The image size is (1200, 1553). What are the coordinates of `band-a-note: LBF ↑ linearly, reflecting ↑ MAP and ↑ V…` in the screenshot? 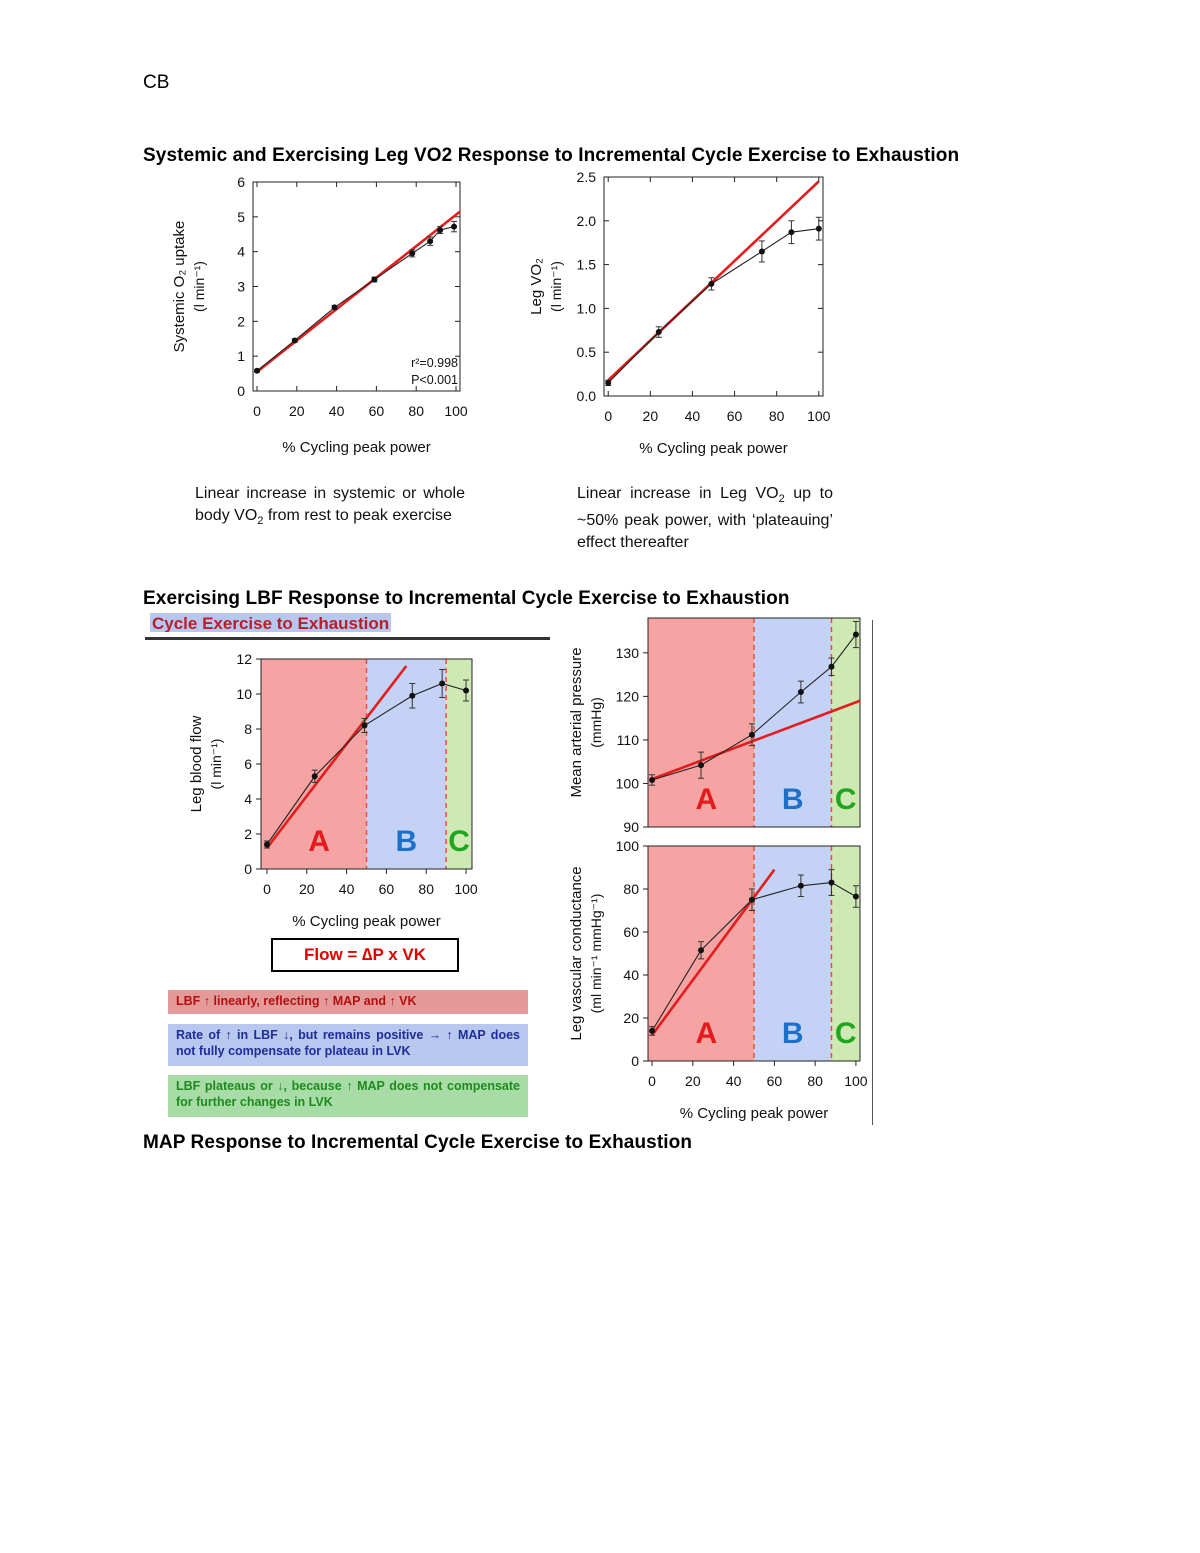 It's located at (348, 1002).